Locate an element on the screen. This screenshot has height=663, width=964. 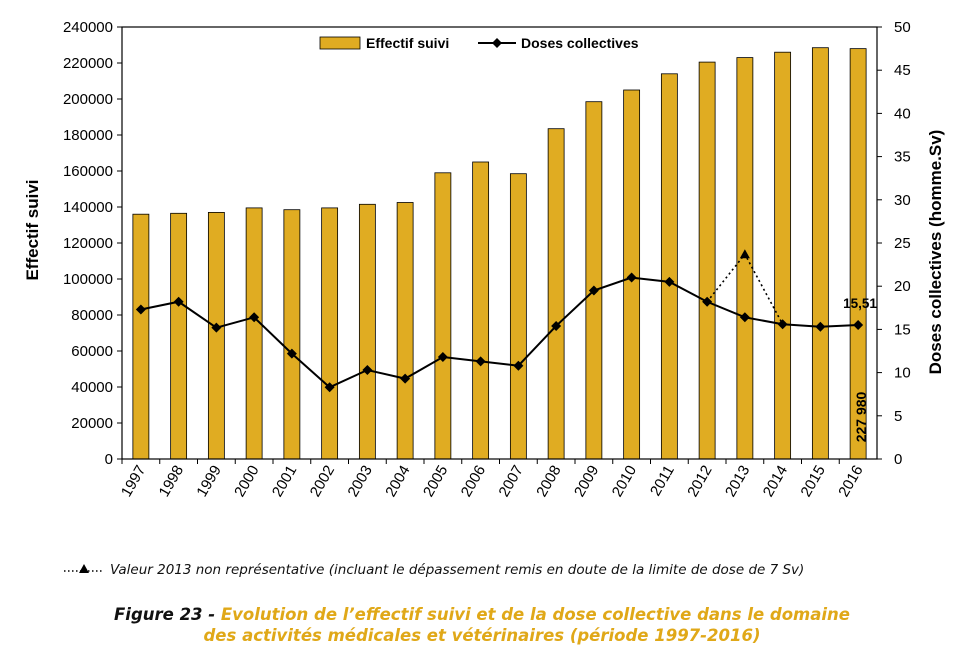
x-tick-label: 2016 is located at coordinates (850, 481).